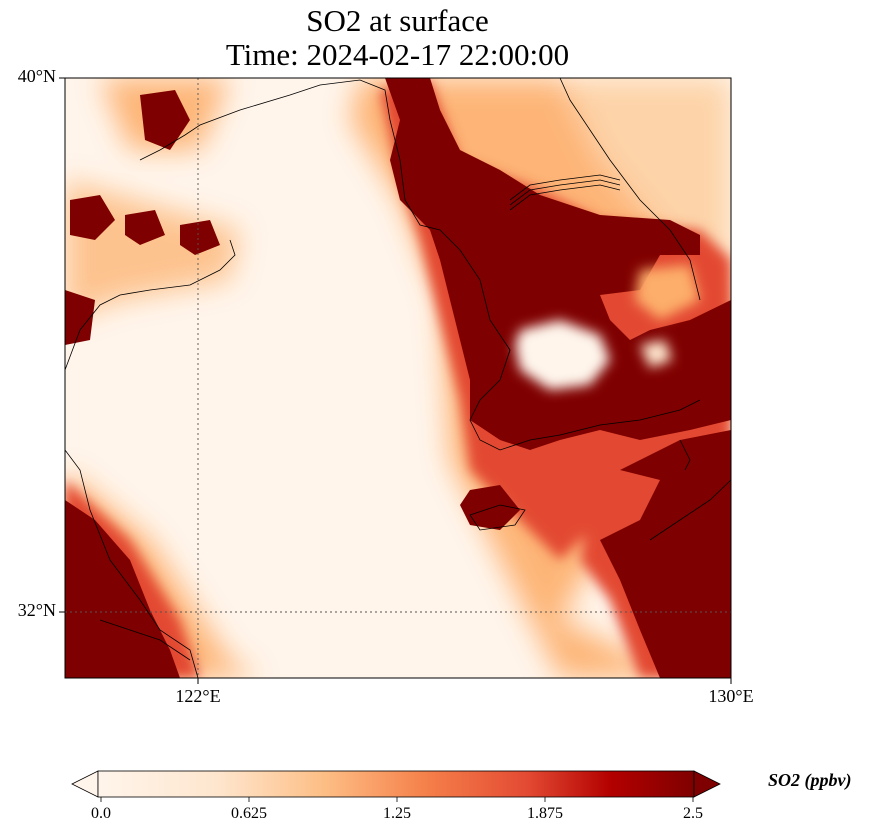  I want to click on colorbar-gradient, so click(396, 784).